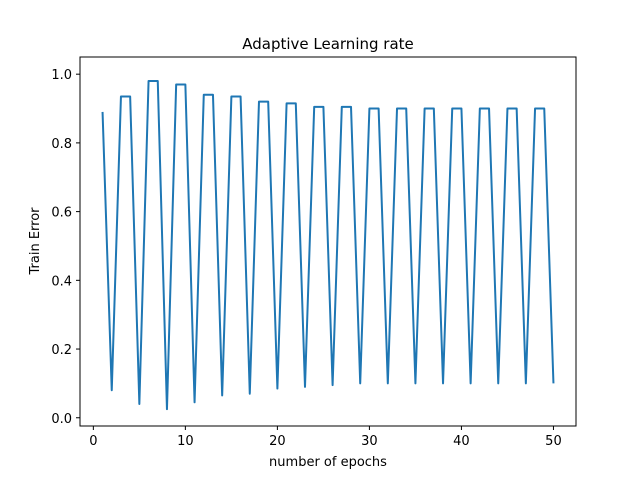  Describe the element at coordinates (277, 441) in the screenshot. I see `x-tick-label: 20` at that location.